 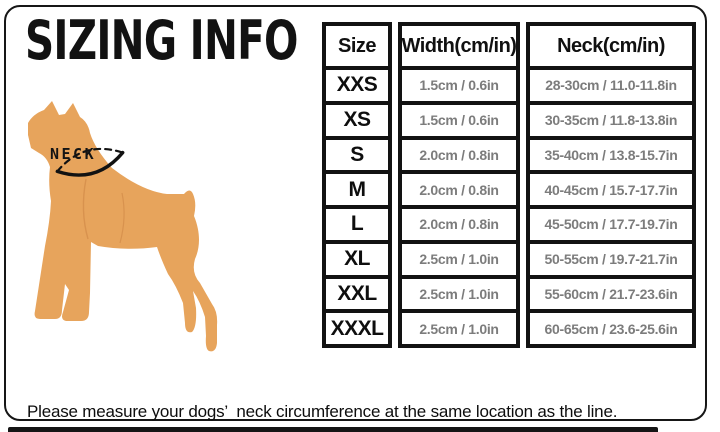 I want to click on size-cell-s: S, so click(x=357, y=153).